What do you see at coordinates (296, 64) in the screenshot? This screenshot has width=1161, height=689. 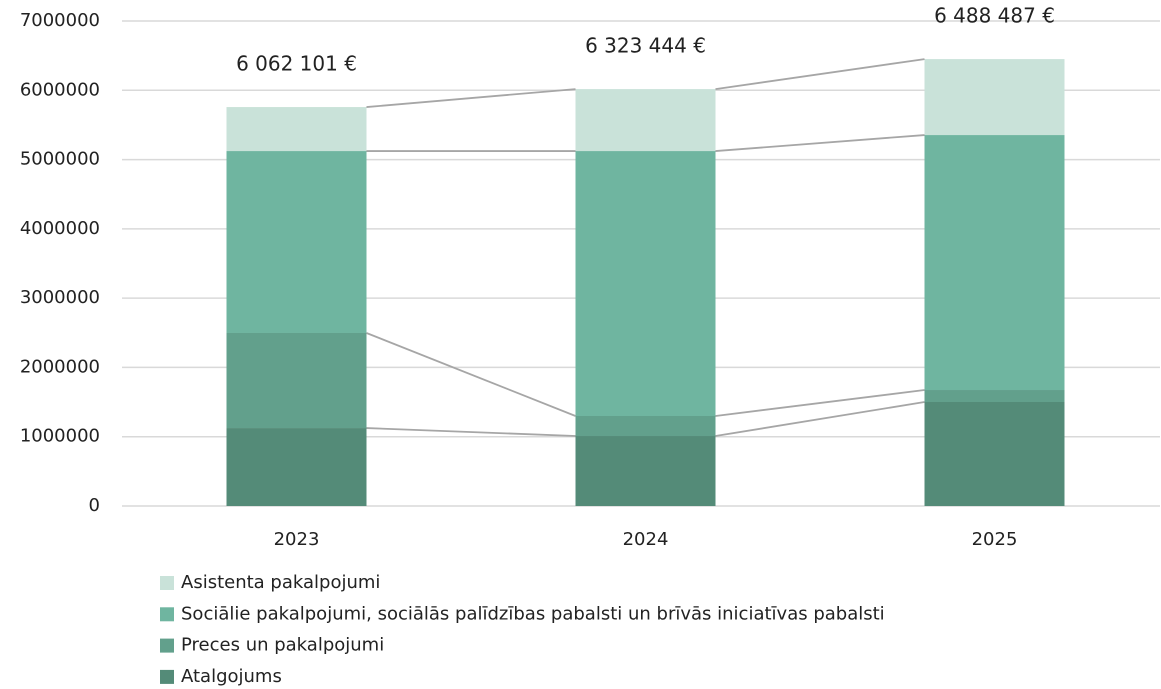 I see `total-label: 6 062 101 €` at bounding box center [296, 64].